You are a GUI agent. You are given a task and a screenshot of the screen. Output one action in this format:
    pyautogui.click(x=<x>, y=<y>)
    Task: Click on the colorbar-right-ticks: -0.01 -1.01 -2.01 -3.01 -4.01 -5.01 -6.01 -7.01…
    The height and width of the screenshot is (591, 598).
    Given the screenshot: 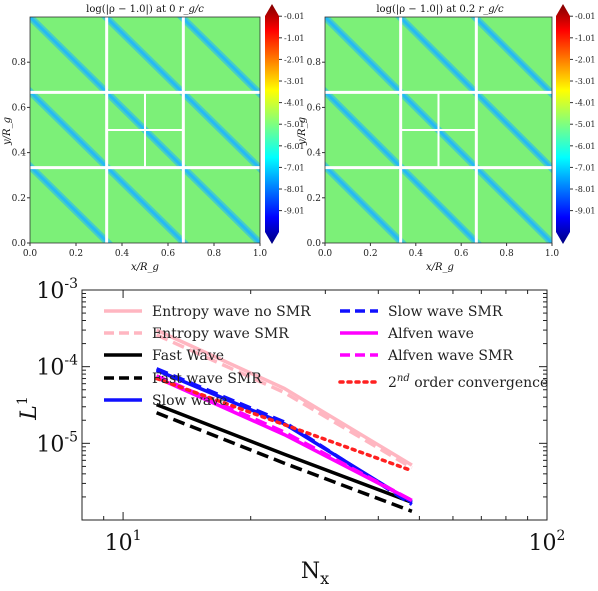 What is the action you would take?
    pyautogui.click(x=583, y=114)
    